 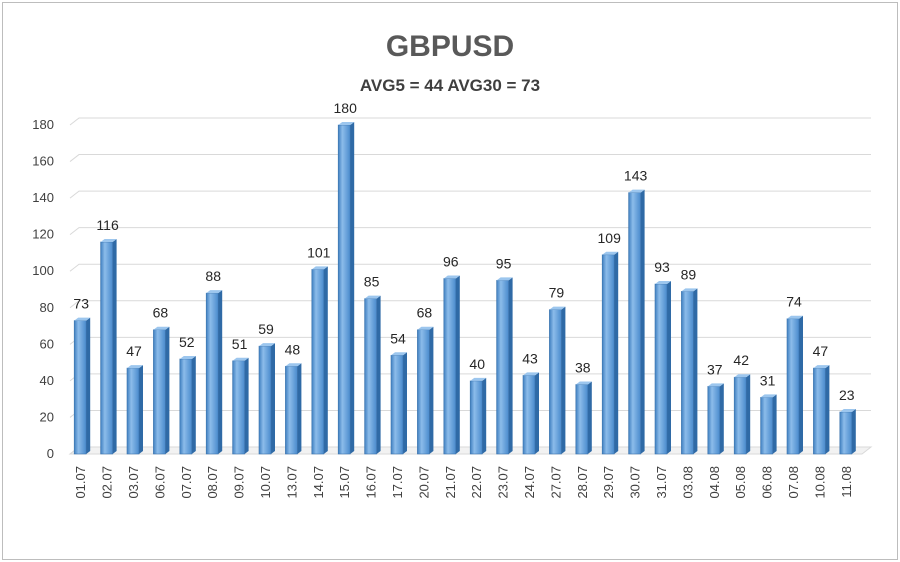 I want to click on data-label: 88, so click(x=213, y=276).